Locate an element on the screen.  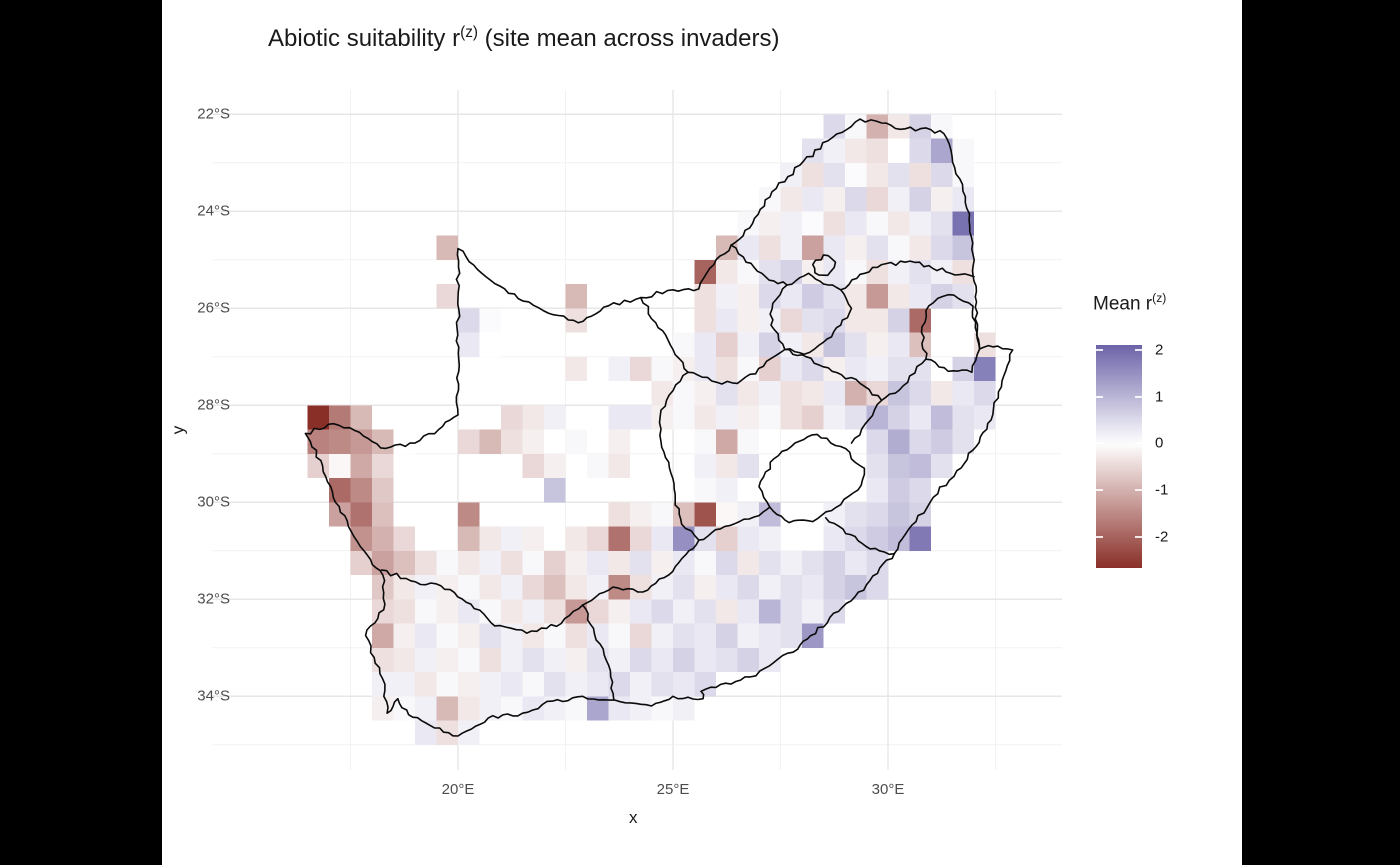
border-kzn-mpumalanga is located at coordinates (903, 380).